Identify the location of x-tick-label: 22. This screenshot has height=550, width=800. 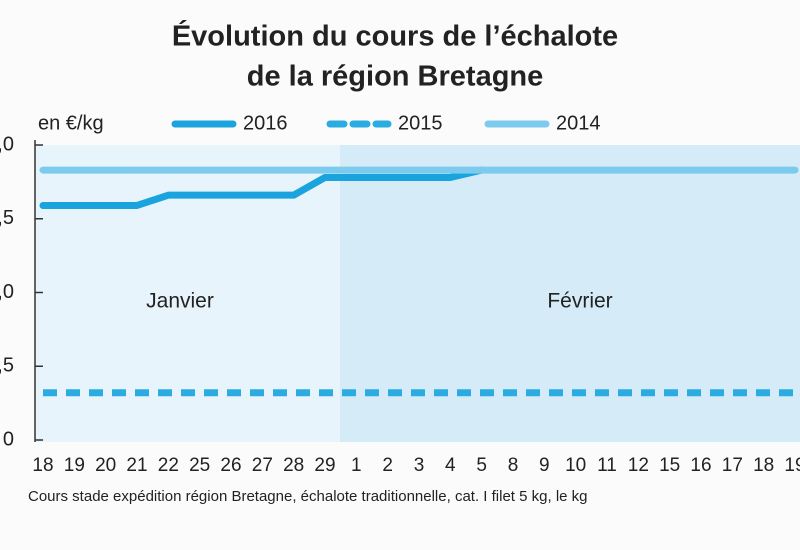
(168, 465).